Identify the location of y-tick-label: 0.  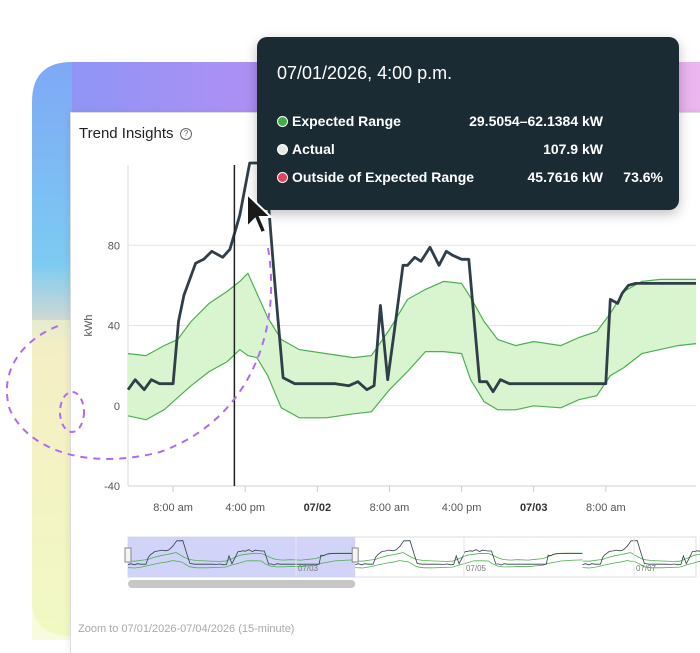
(117, 407).